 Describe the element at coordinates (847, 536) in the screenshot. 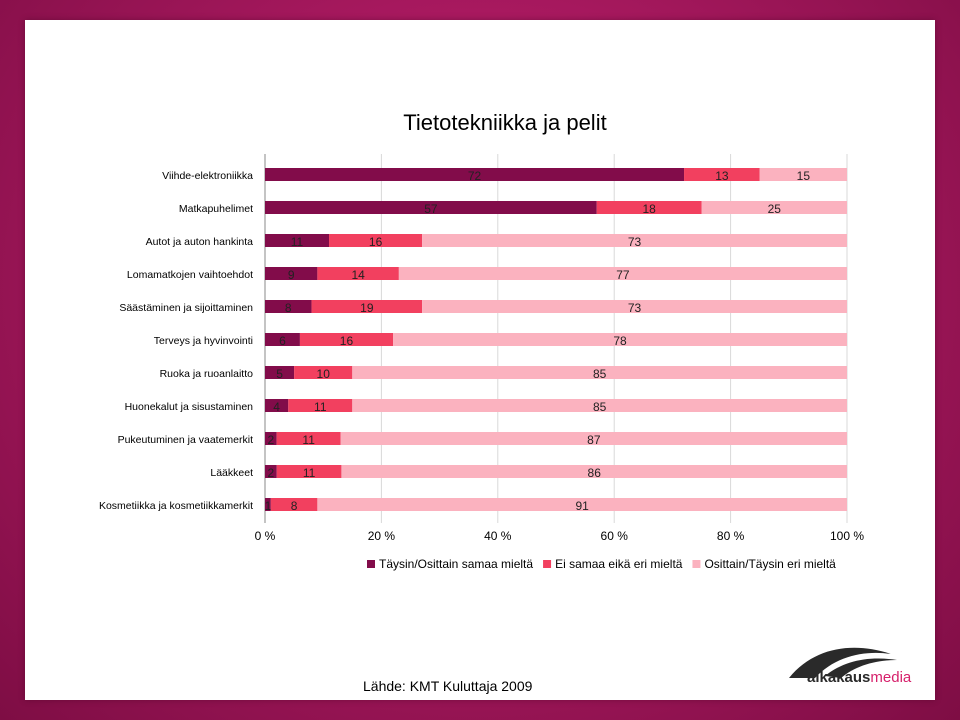

I see `x-tick-label: 100 %` at that location.